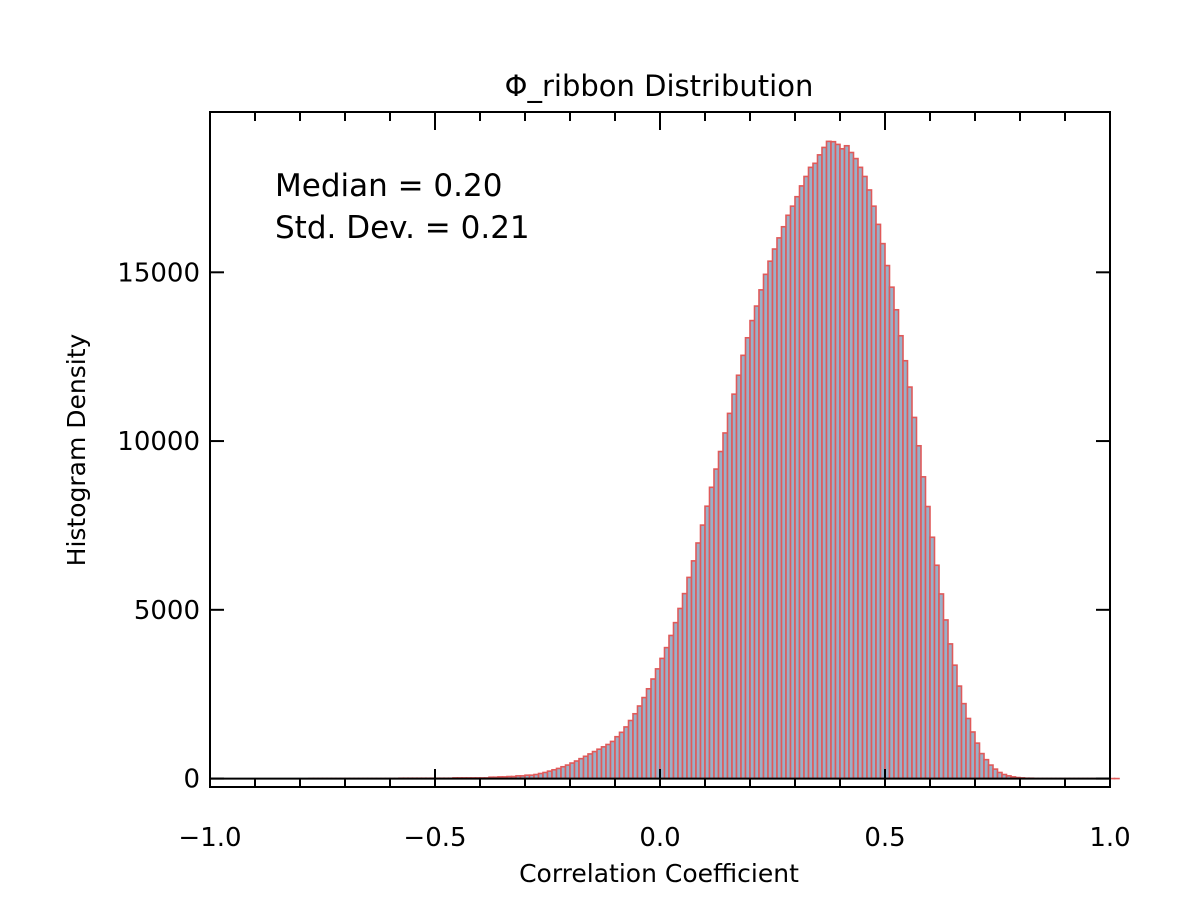  Describe the element at coordinates (76, 449) in the screenshot. I see `y-axis-label: Histogram Density` at that location.